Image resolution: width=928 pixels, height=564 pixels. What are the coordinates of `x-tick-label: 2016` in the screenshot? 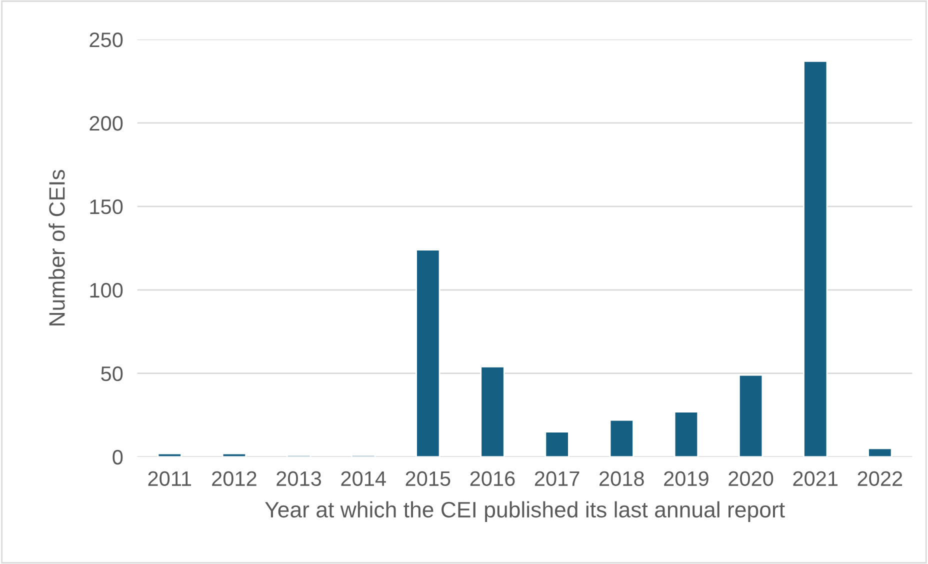 It's located at (492, 478).